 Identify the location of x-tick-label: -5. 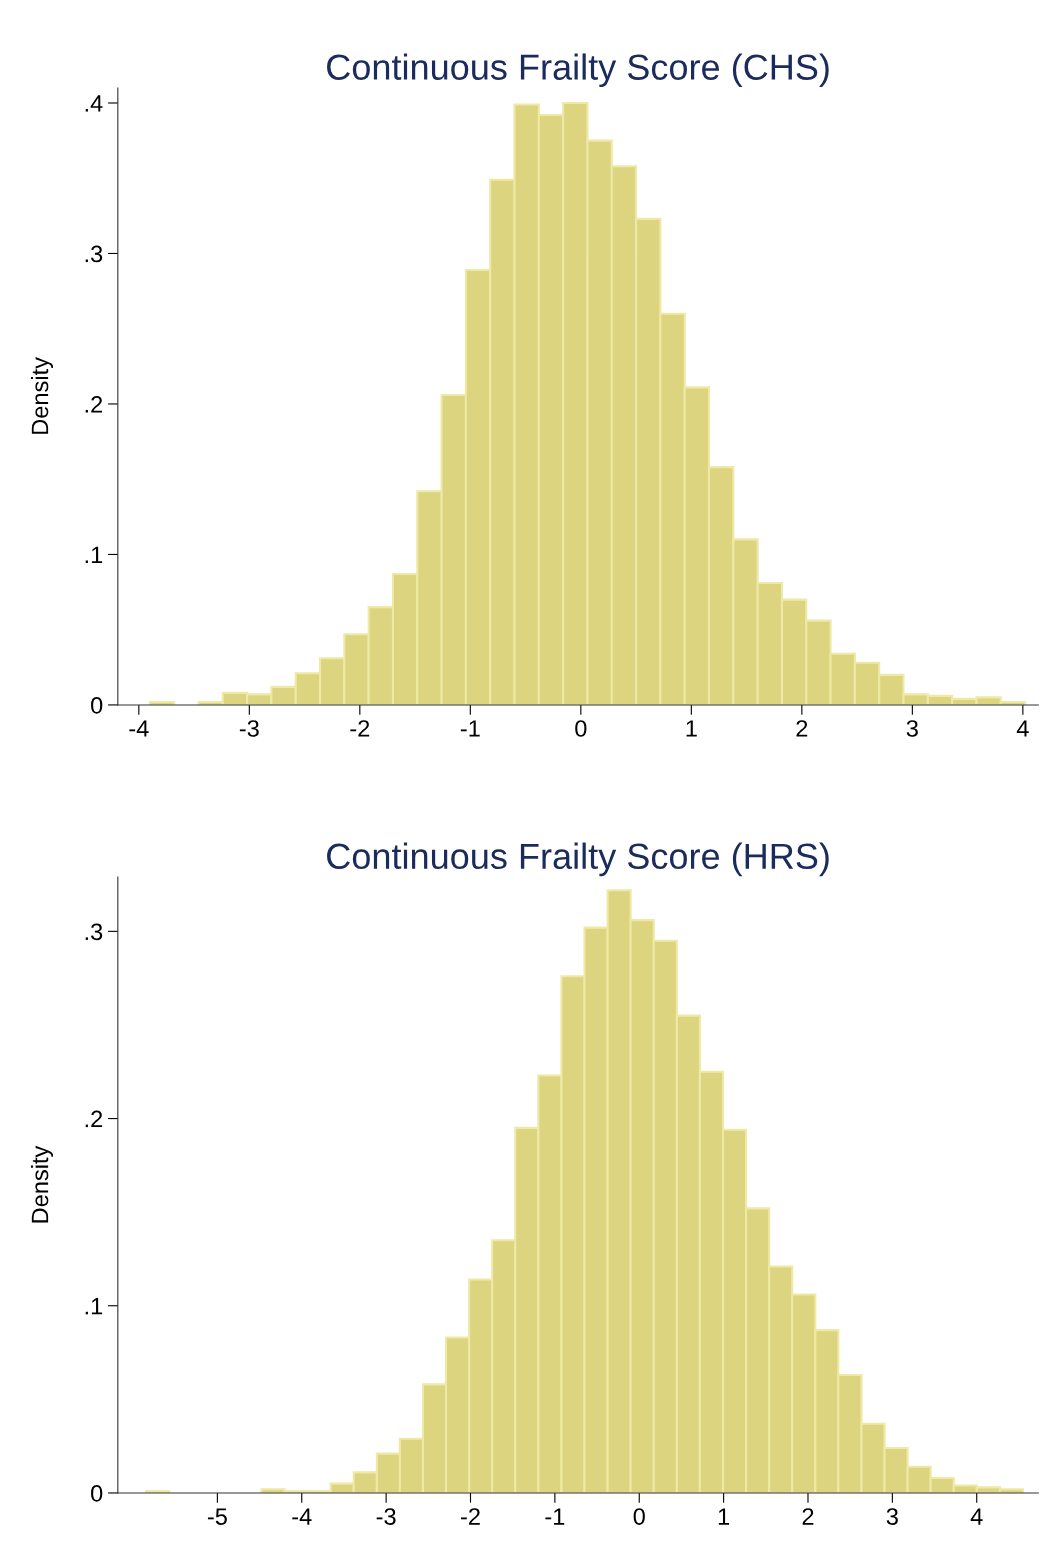
(217, 1516).